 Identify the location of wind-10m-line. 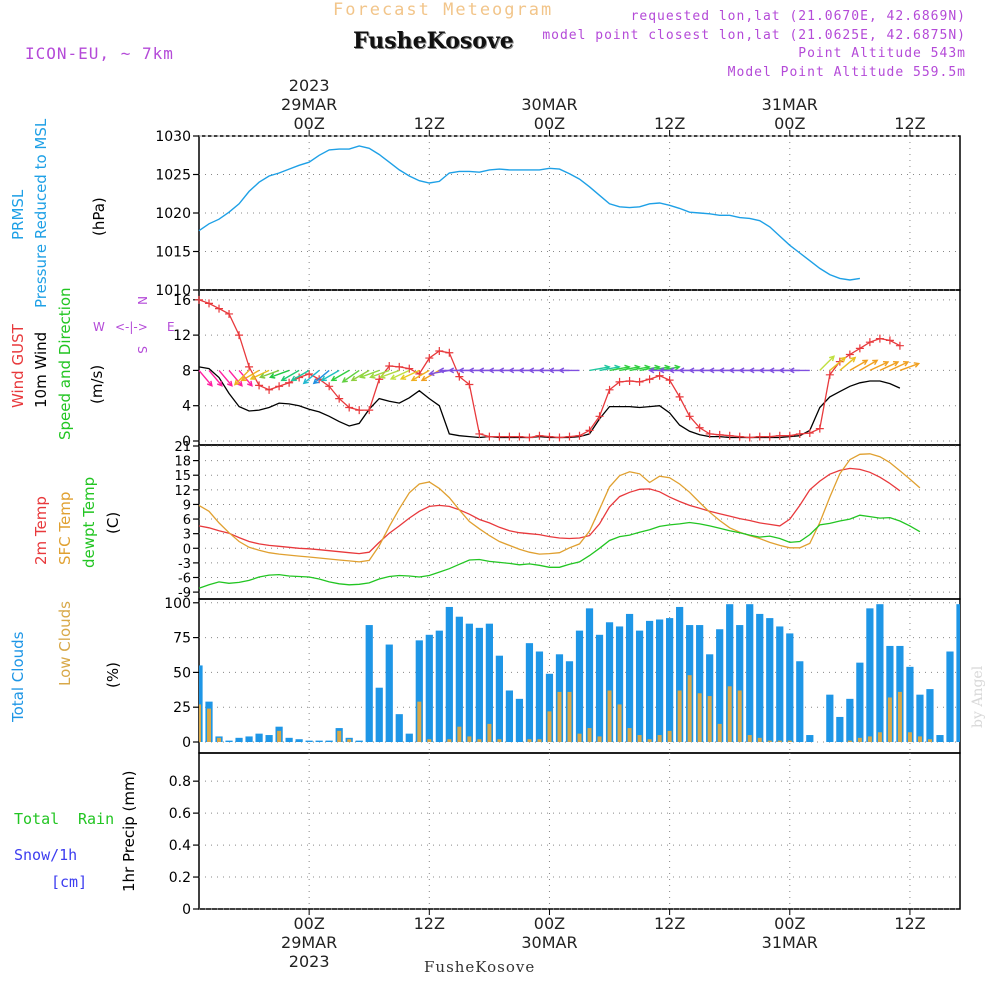
(549, 402).